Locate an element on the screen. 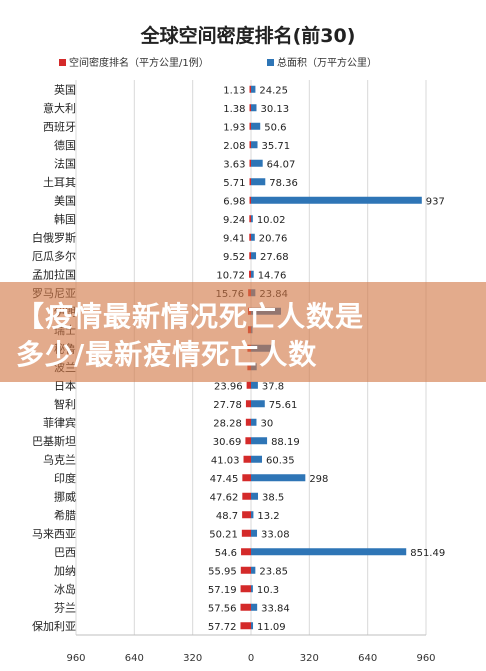 This screenshot has height=671, width=486. density-value-label: 9.41 is located at coordinates (234, 238).